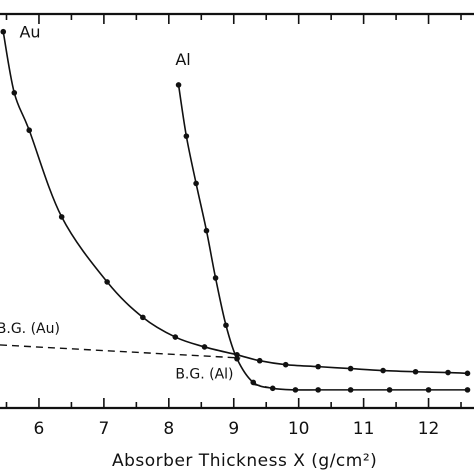 The width and height of the screenshot is (474, 474). I want to click on annotation-al: Al, so click(182, 59).